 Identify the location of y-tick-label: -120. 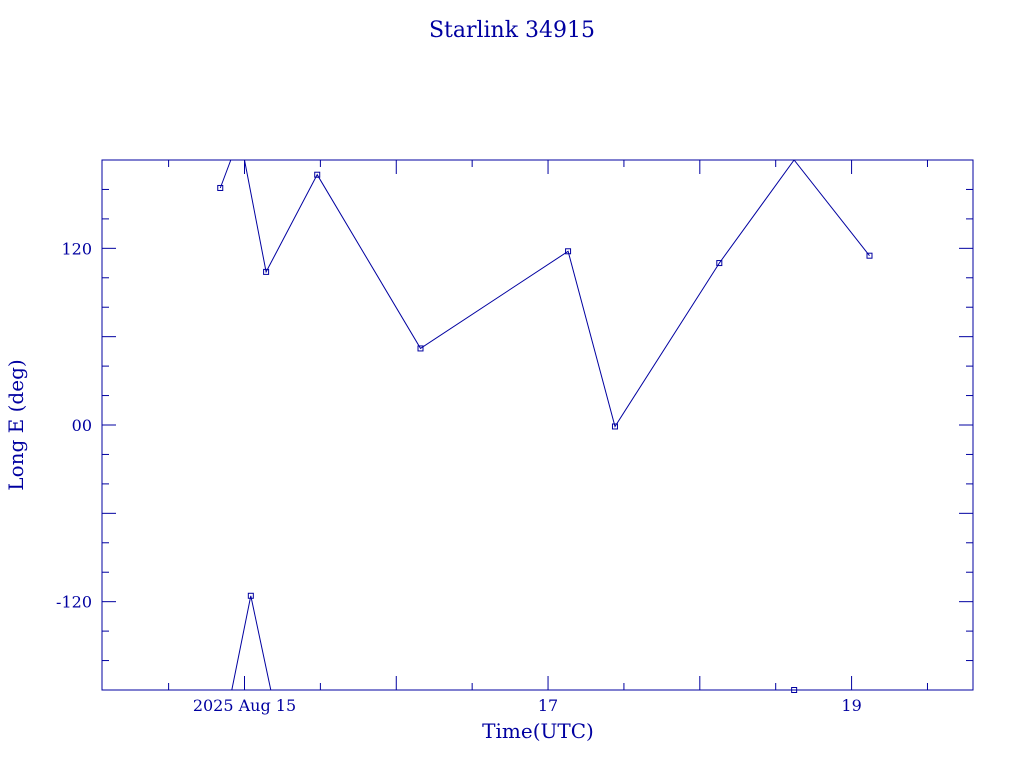
(74, 602).